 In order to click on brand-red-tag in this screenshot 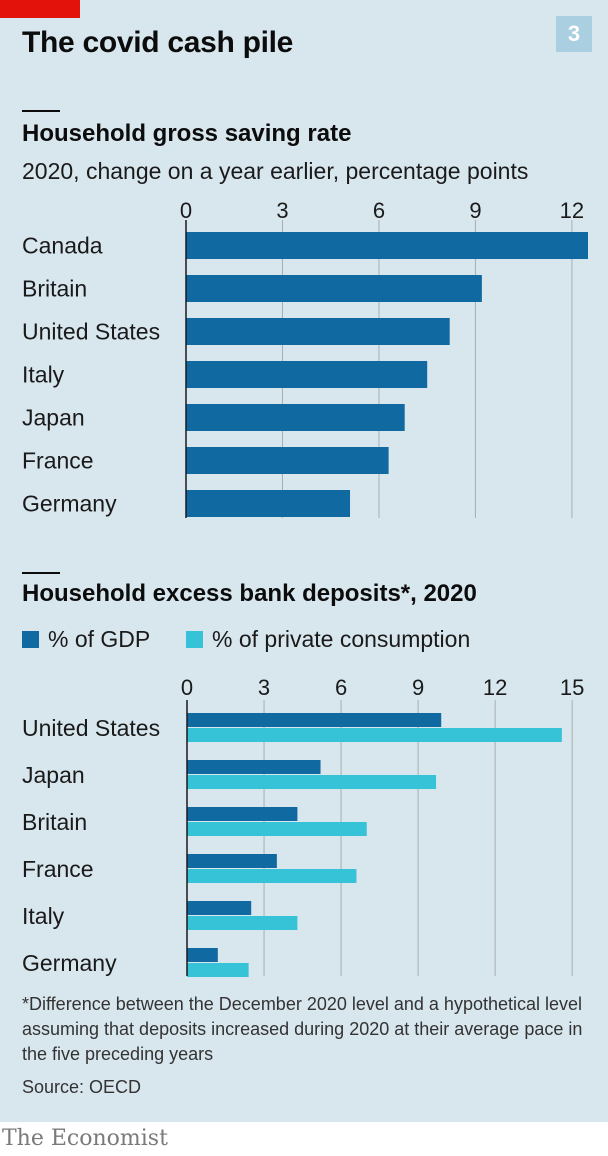, I will do `click(40, 9)`.